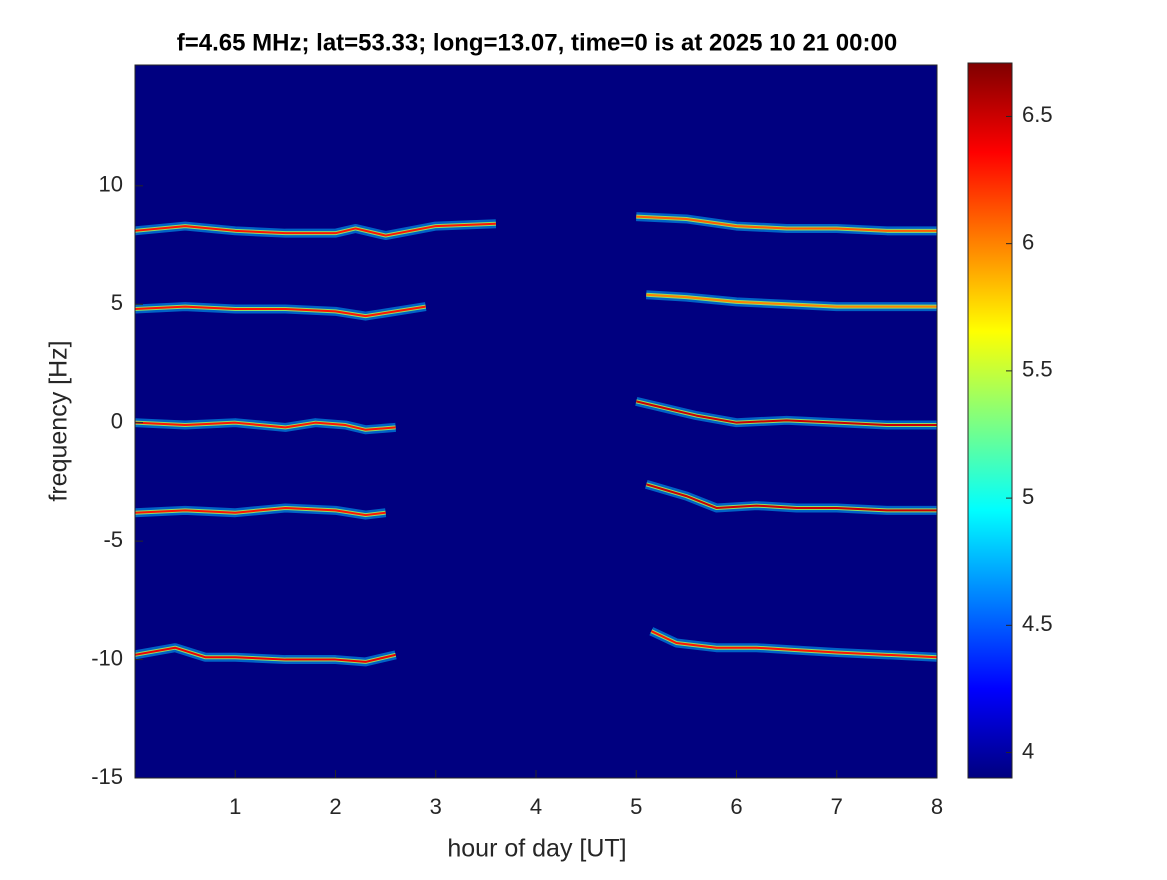 The width and height of the screenshot is (1167, 880). Describe the element at coordinates (536, 806) in the screenshot. I see `x-tick-label: 4` at that location.